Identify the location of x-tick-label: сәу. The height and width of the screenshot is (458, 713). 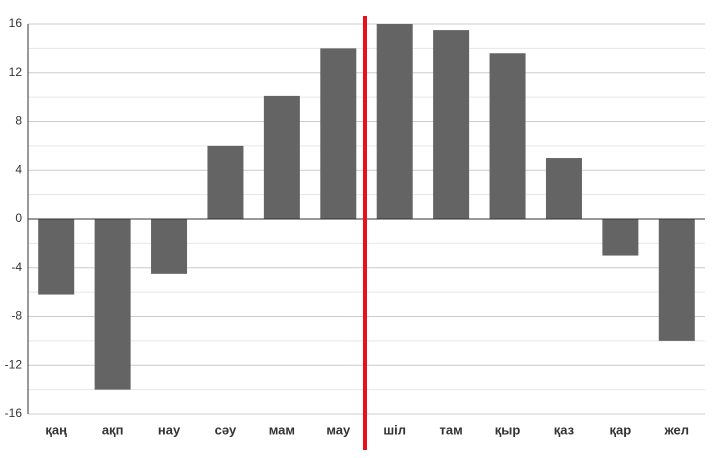
(226, 429).